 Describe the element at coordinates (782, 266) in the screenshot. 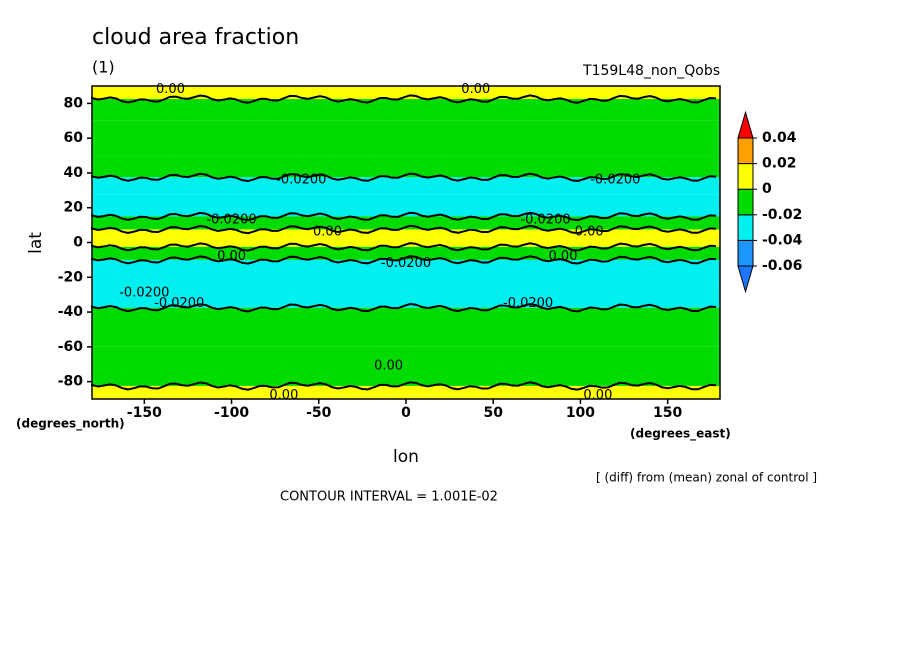

I see `colorbar-label: -0.06` at that location.